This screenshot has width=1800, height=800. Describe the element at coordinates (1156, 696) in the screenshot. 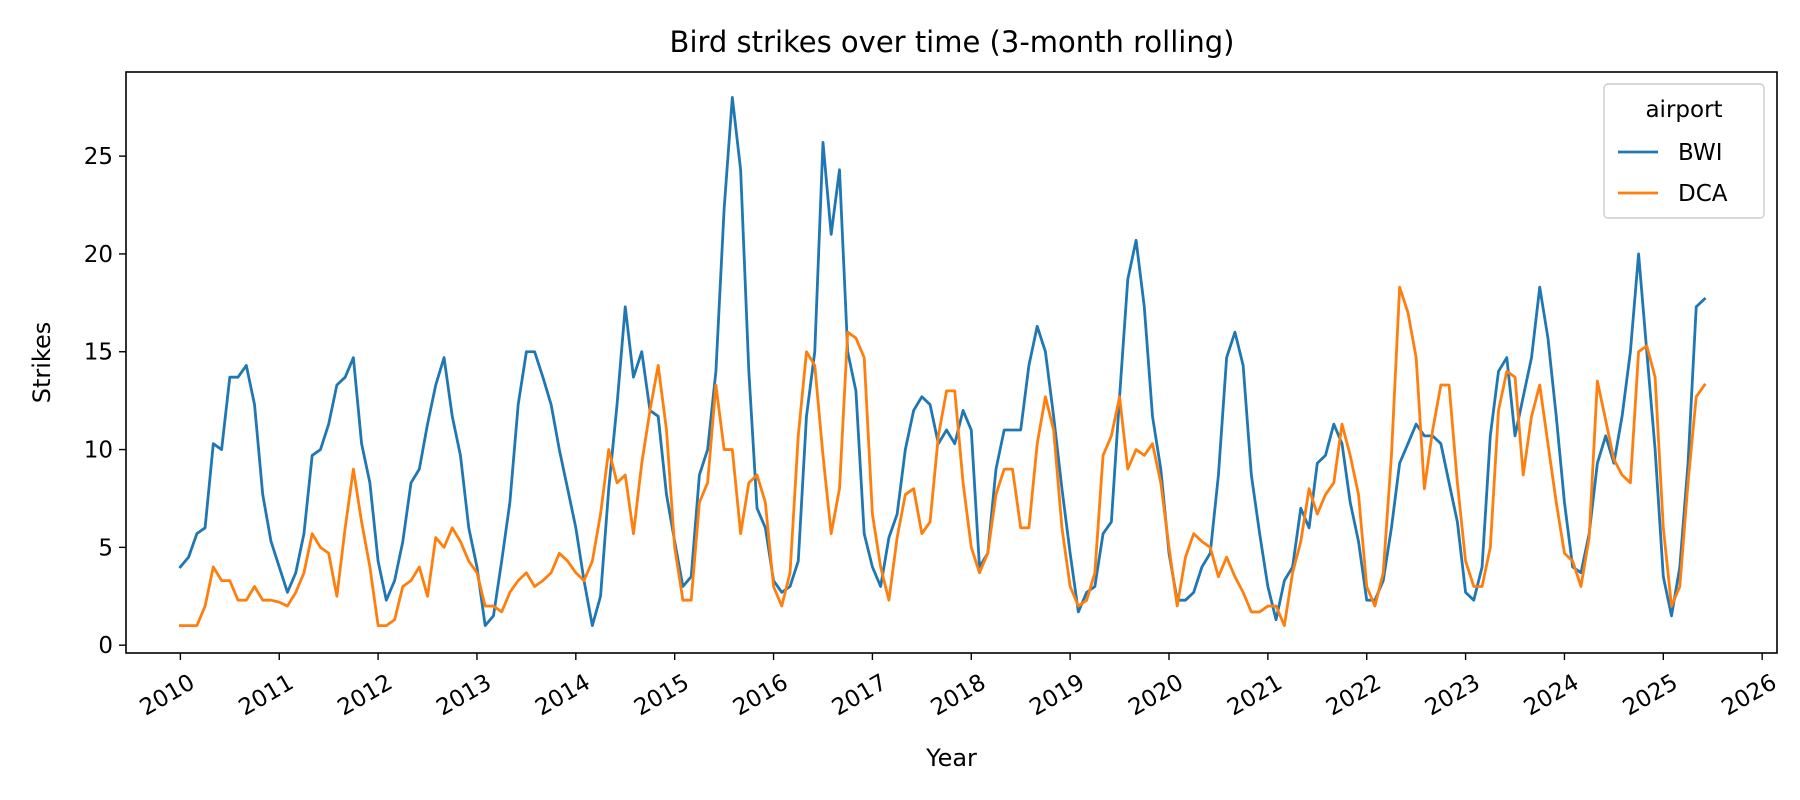

I see `x-tick-label: 2020` at that location.